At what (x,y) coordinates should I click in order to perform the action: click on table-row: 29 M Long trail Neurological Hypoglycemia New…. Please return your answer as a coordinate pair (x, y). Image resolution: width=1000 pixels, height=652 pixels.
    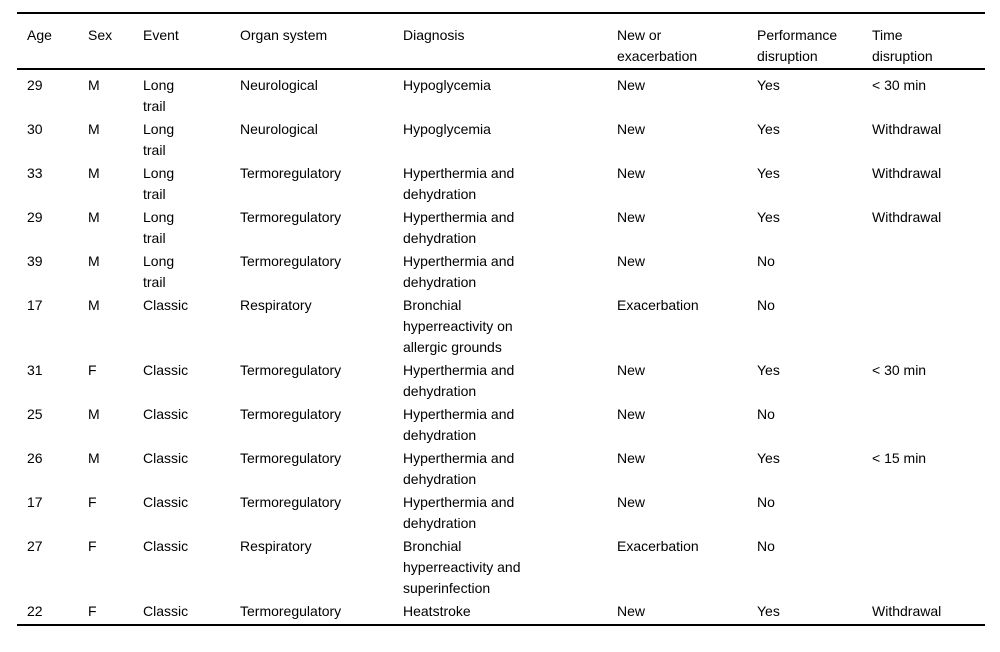
    Looking at the image, I should click on (501, 94).